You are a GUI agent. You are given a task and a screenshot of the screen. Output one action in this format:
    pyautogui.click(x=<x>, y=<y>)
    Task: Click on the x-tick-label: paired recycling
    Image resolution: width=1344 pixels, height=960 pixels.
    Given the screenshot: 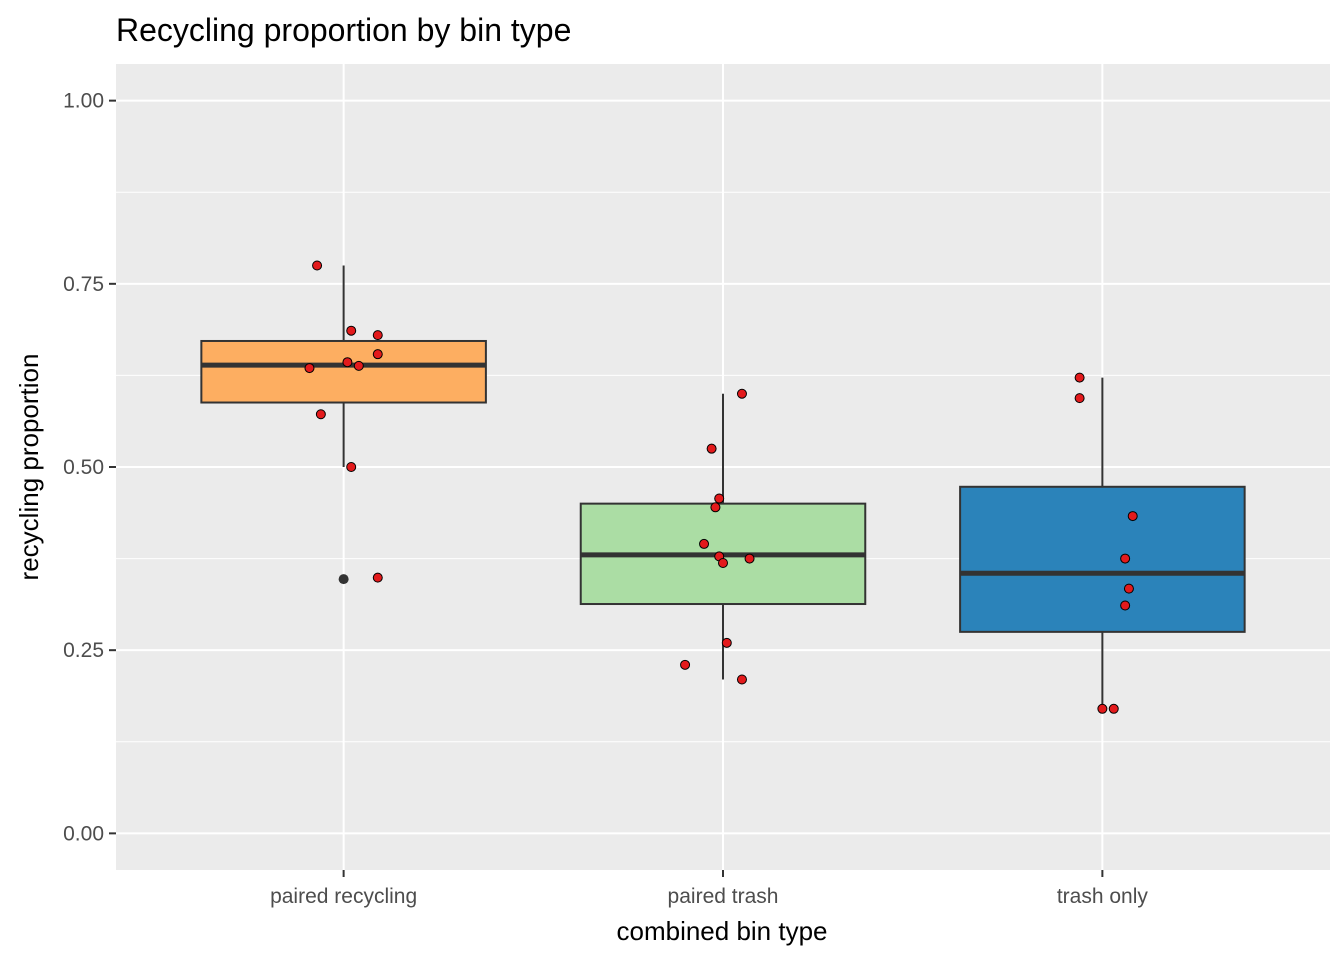 What is the action you would take?
    pyautogui.click(x=343, y=896)
    